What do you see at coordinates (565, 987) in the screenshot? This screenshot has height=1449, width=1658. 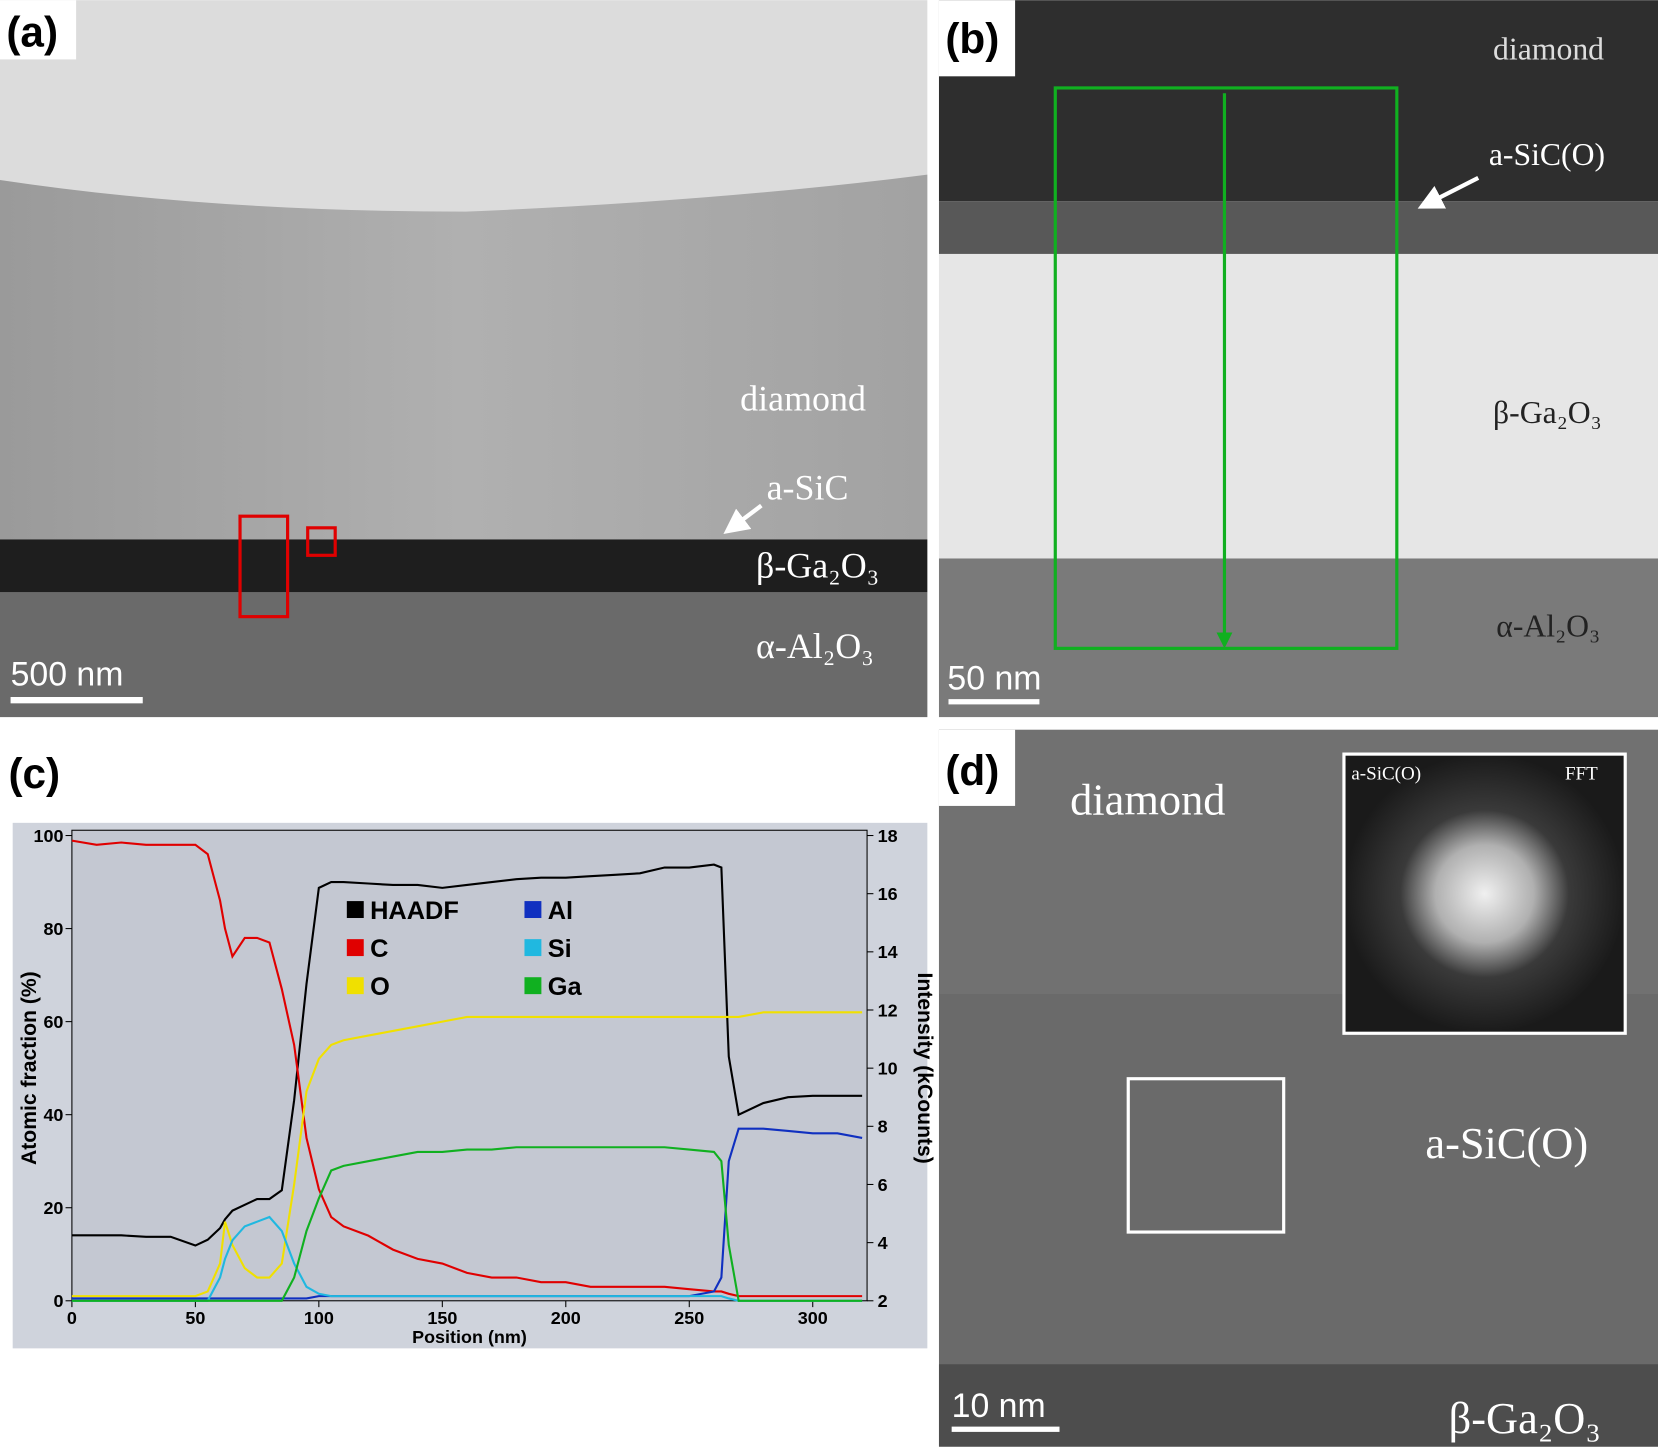 I see `legend-label: Ga` at bounding box center [565, 987].